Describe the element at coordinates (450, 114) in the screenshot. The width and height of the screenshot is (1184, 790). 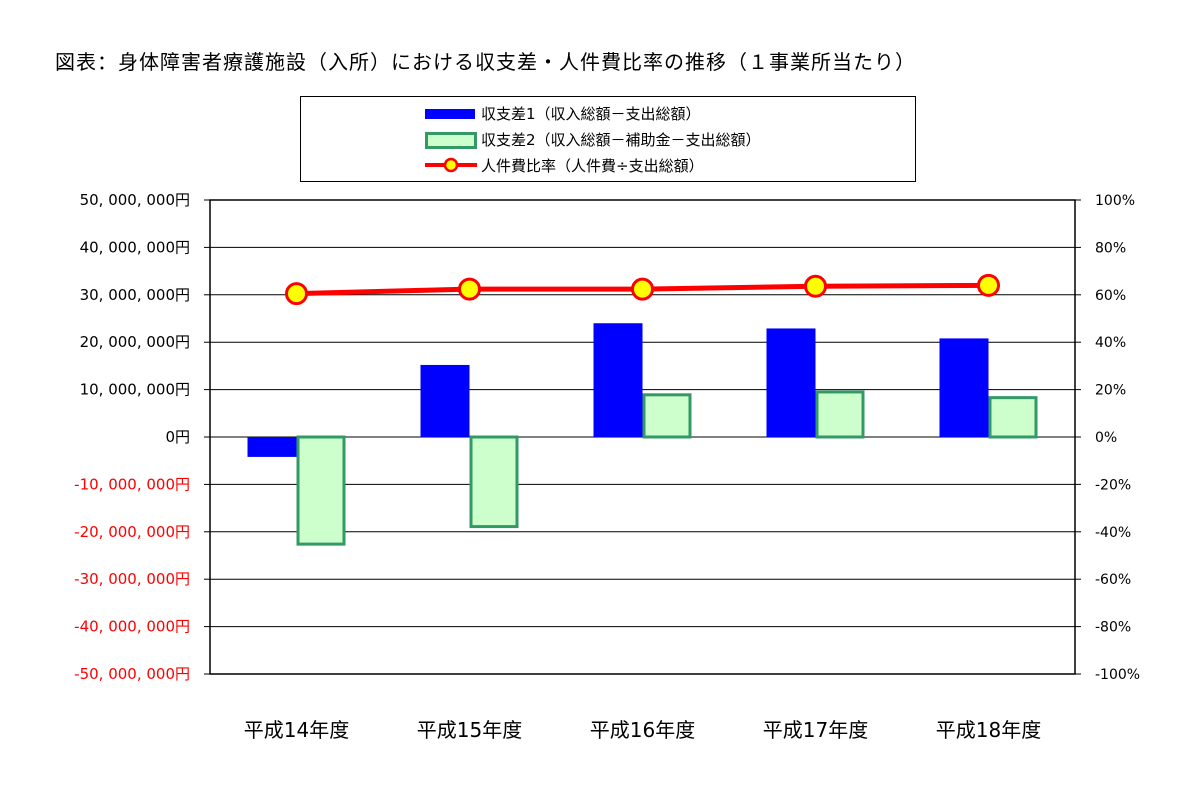
I see `legend-swatch-s1` at that location.